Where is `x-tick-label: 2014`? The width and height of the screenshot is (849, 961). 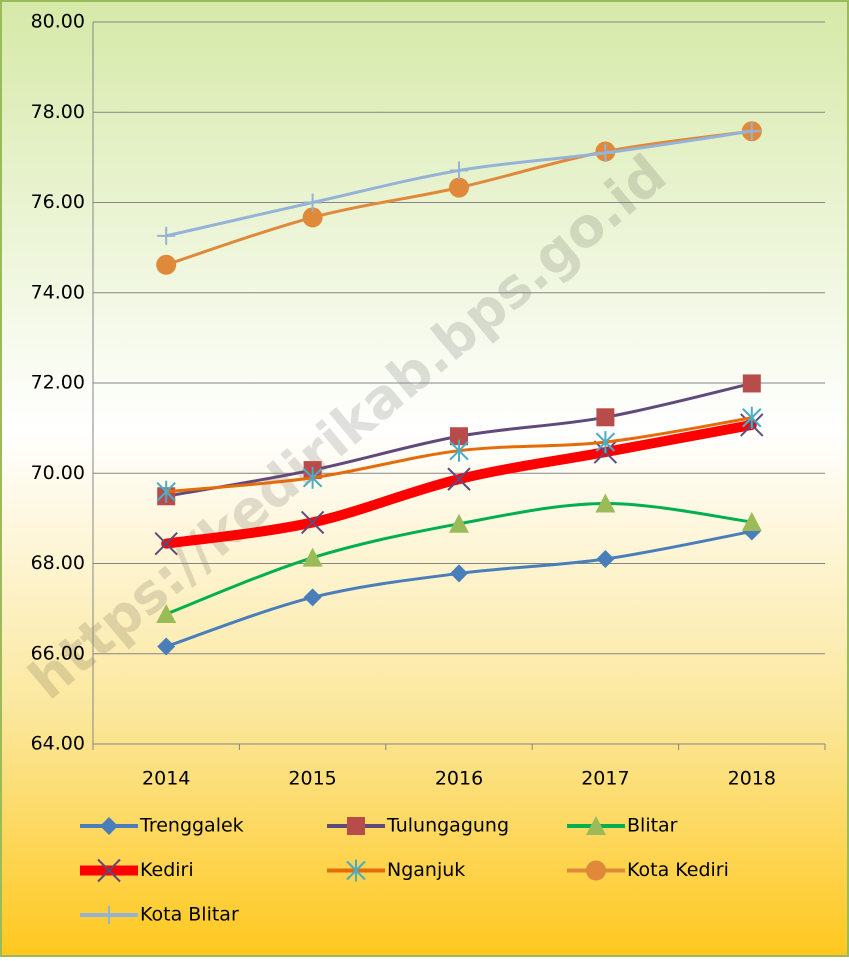 x-tick-label: 2014 is located at coordinates (166, 779).